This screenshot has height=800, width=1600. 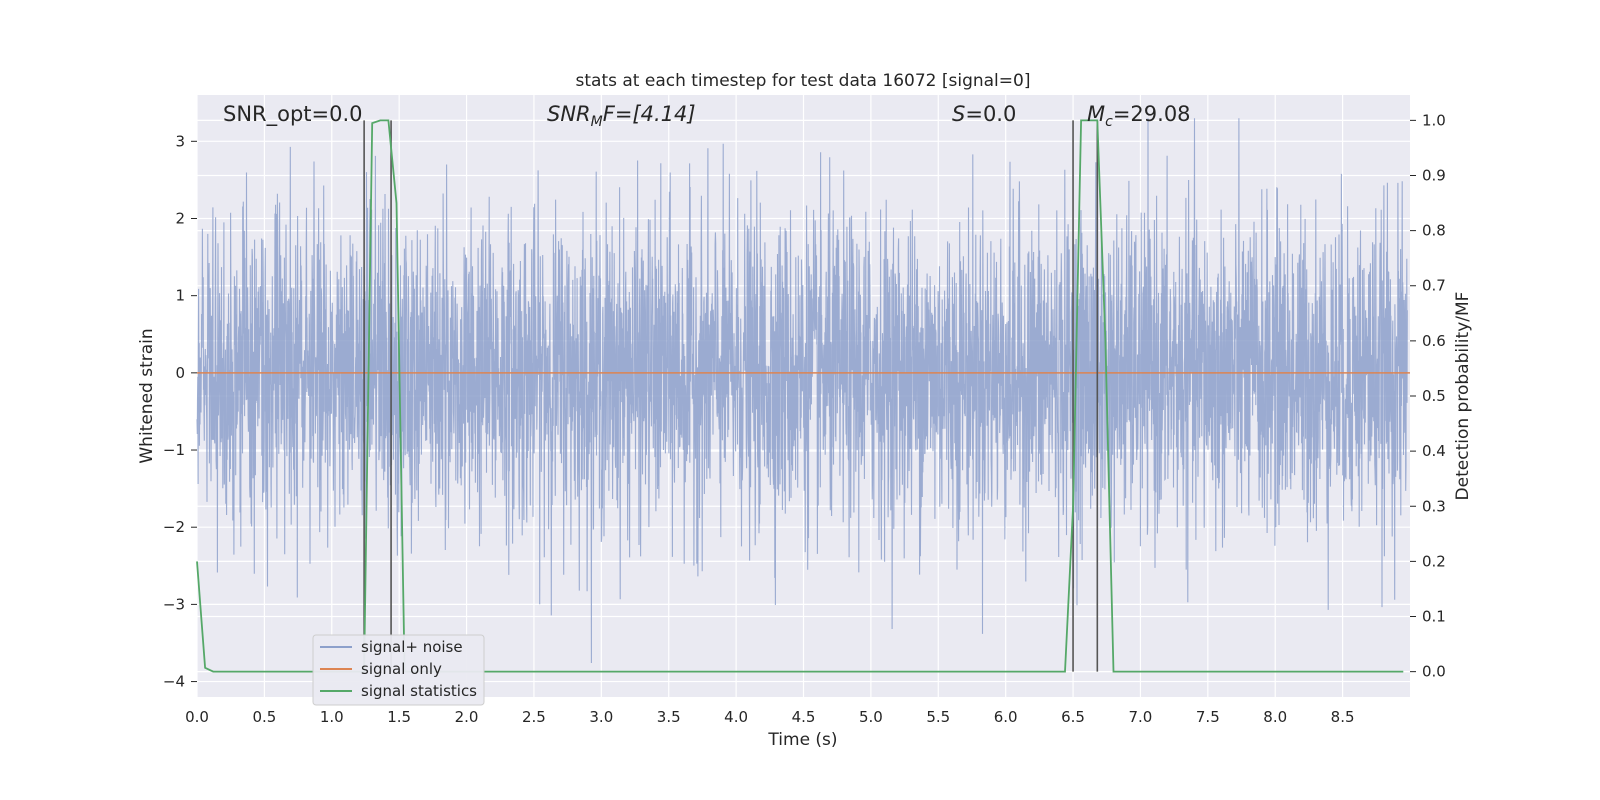 What do you see at coordinates (467, 717) in the screenshot?
I see `x-tick-label: 2.0` at bounding box center [467, 717].